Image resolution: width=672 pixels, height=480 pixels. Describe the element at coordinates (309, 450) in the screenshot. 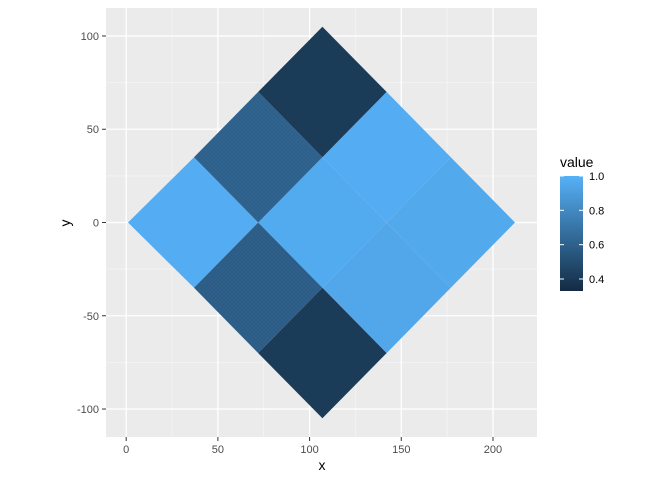

I see `x-tick-label: 100` at that location.